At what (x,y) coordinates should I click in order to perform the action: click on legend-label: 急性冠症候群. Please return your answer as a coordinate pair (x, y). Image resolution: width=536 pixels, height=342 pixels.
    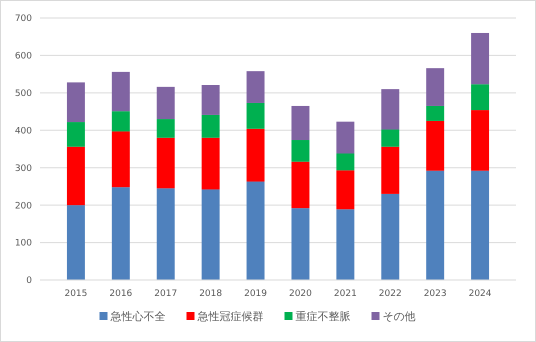
    Looking at the image, I should click on (230, 316).